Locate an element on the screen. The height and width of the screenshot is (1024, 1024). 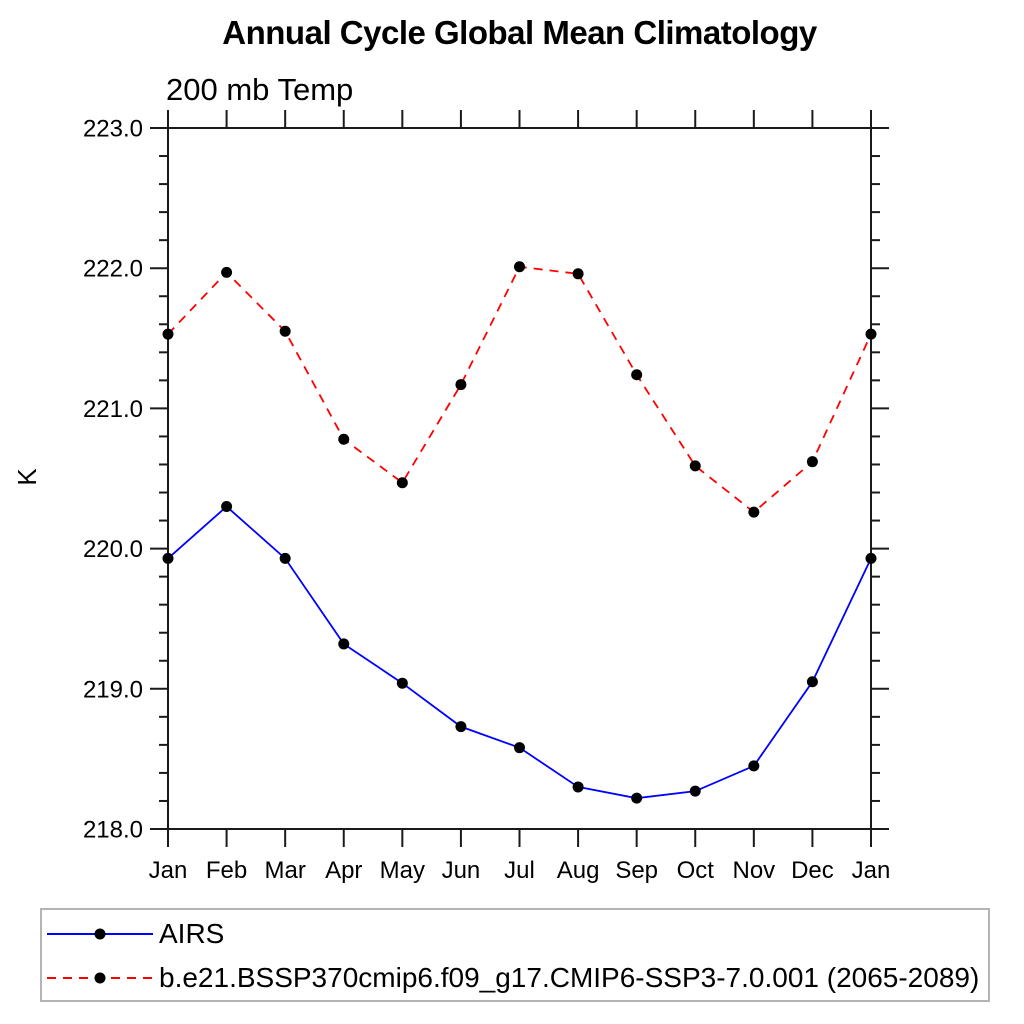
y-tick-label: 219.0 is located at coordinates (113, 689).